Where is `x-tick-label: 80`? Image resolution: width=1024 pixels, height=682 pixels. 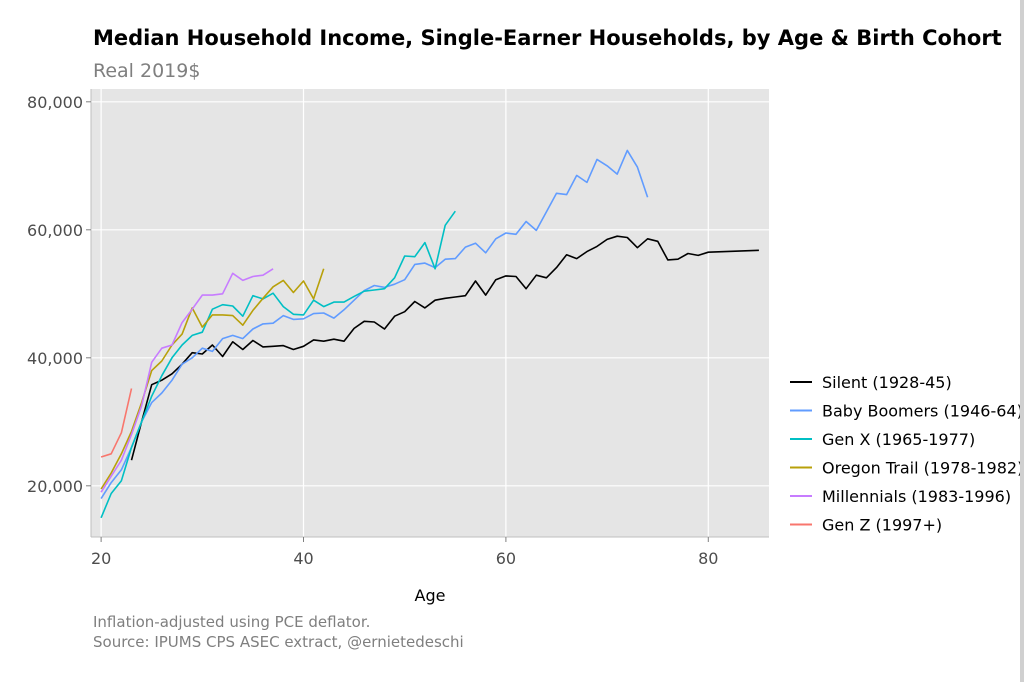 x-tick-label: 80 is located at coordinates (708, 558).